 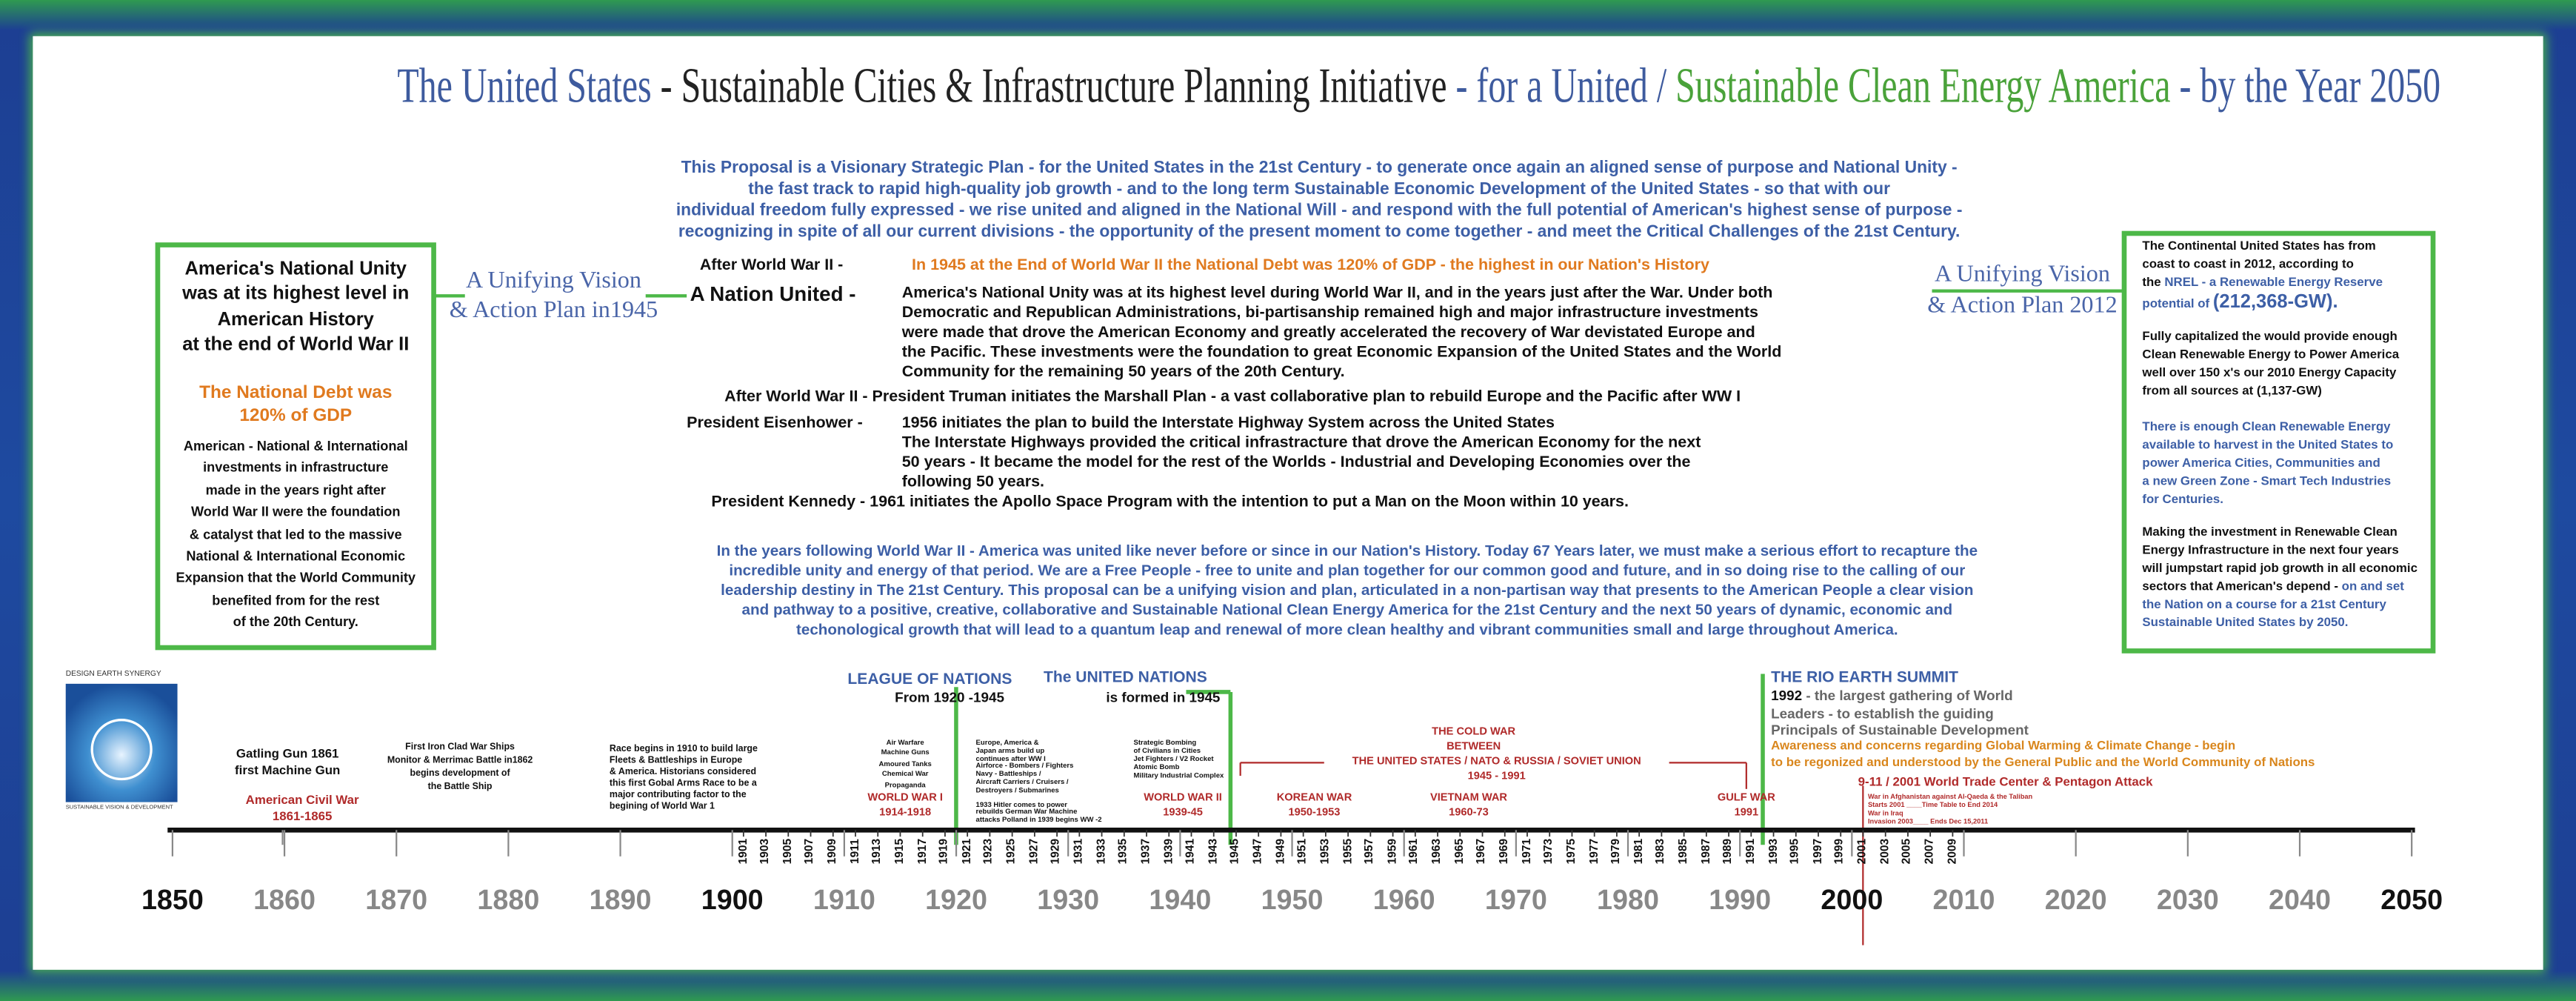 I want to click on text-line: LEAGUE OF NATIONS, so click(x=929, y=680).